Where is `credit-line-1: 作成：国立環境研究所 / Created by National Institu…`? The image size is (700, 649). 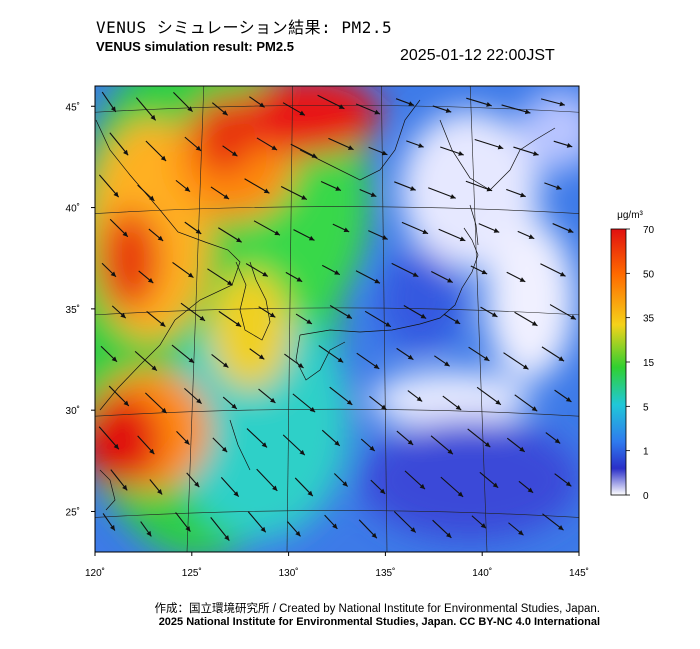
credit-line-1: 作成：国立環境研究所 / Created by National Institu… is located at coordinates (377, 609).